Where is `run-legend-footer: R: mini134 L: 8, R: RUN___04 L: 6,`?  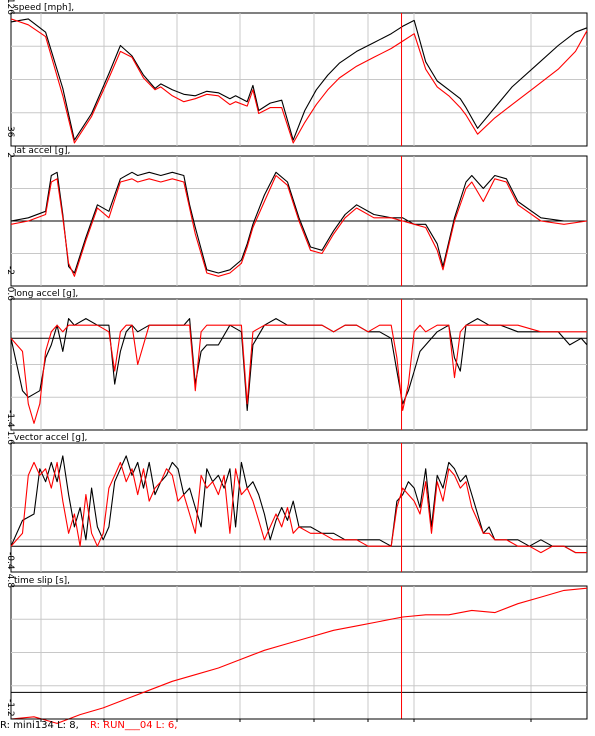
run-legend-footer: R: mini134 L: 8, R: RUN___04 L: 6, is located at coordinates (297, 725).